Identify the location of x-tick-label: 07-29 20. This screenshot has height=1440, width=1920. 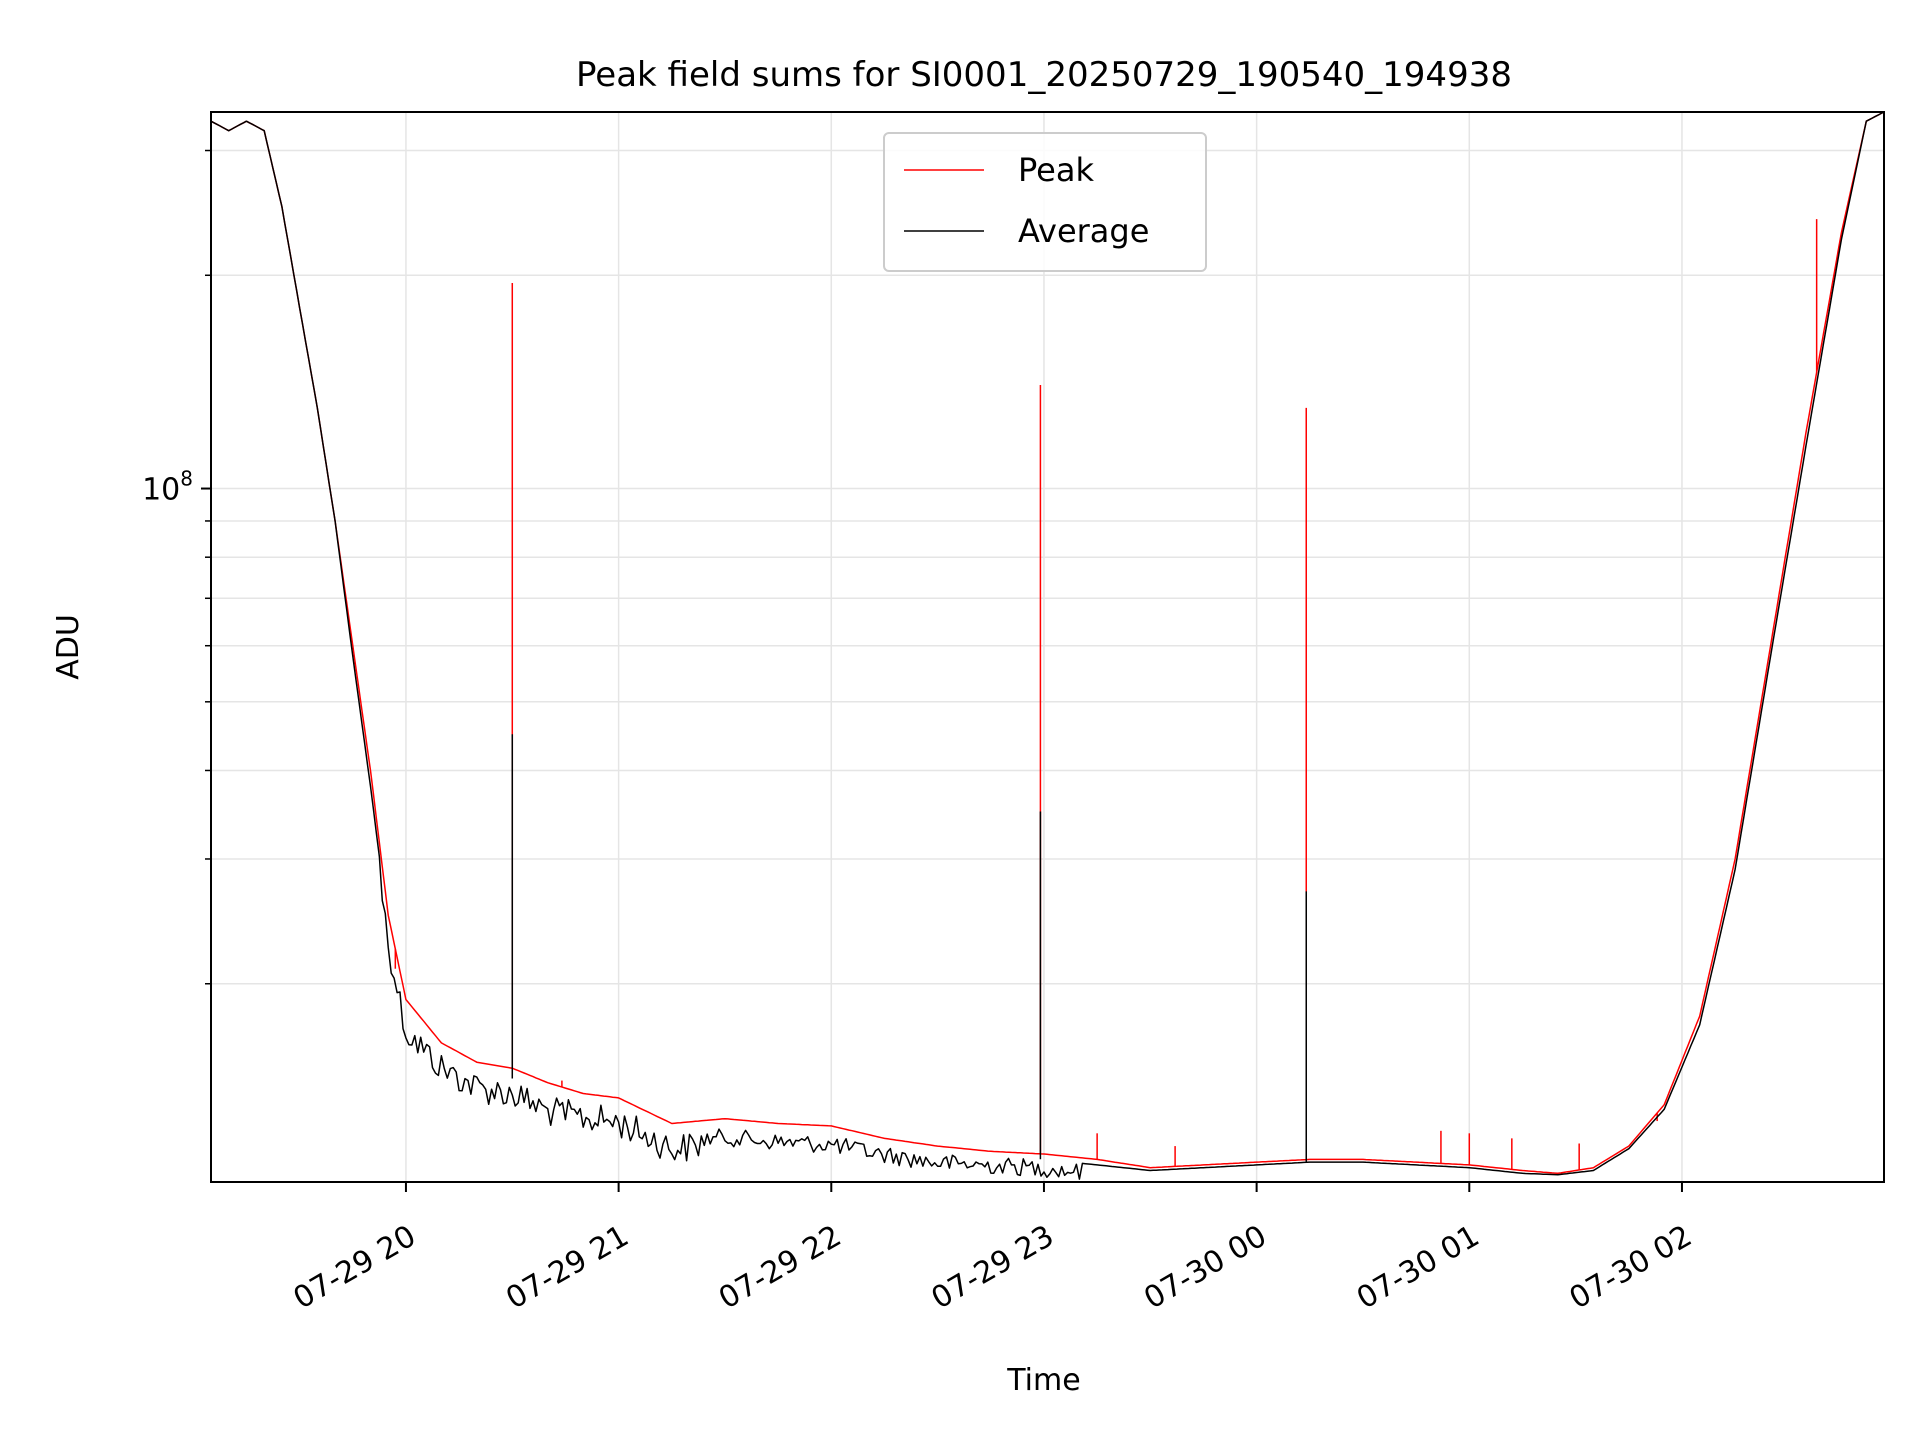
(355, 1268).